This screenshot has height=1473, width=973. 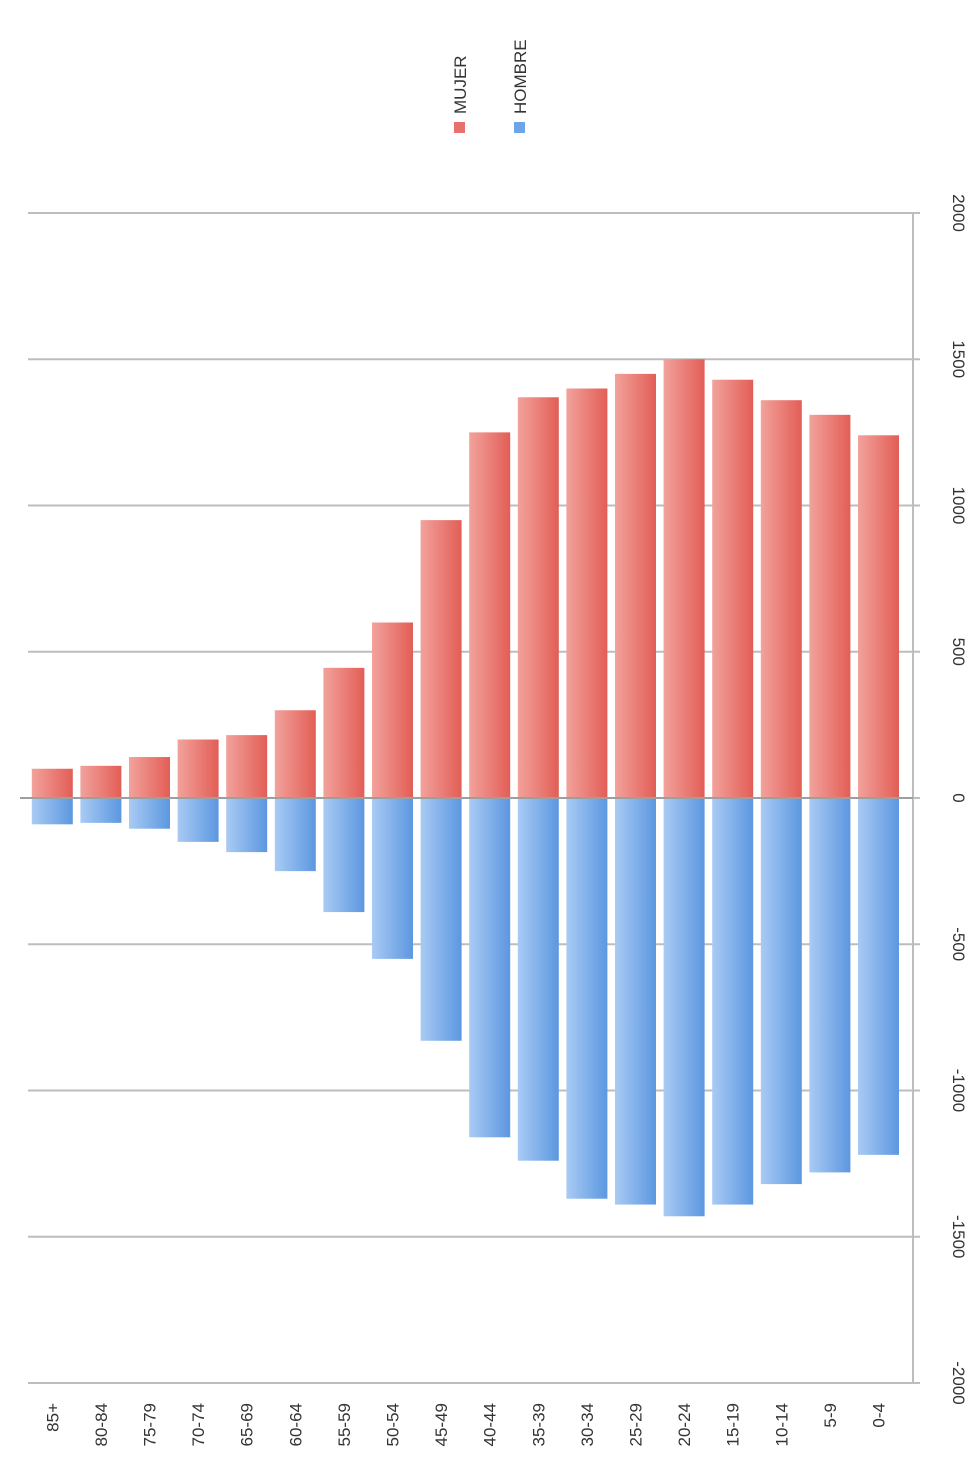 What do you see at coordinates (958, 213) in the screenshot?
I see `value-tick-label: 2000` at bounding box center [958, 213].